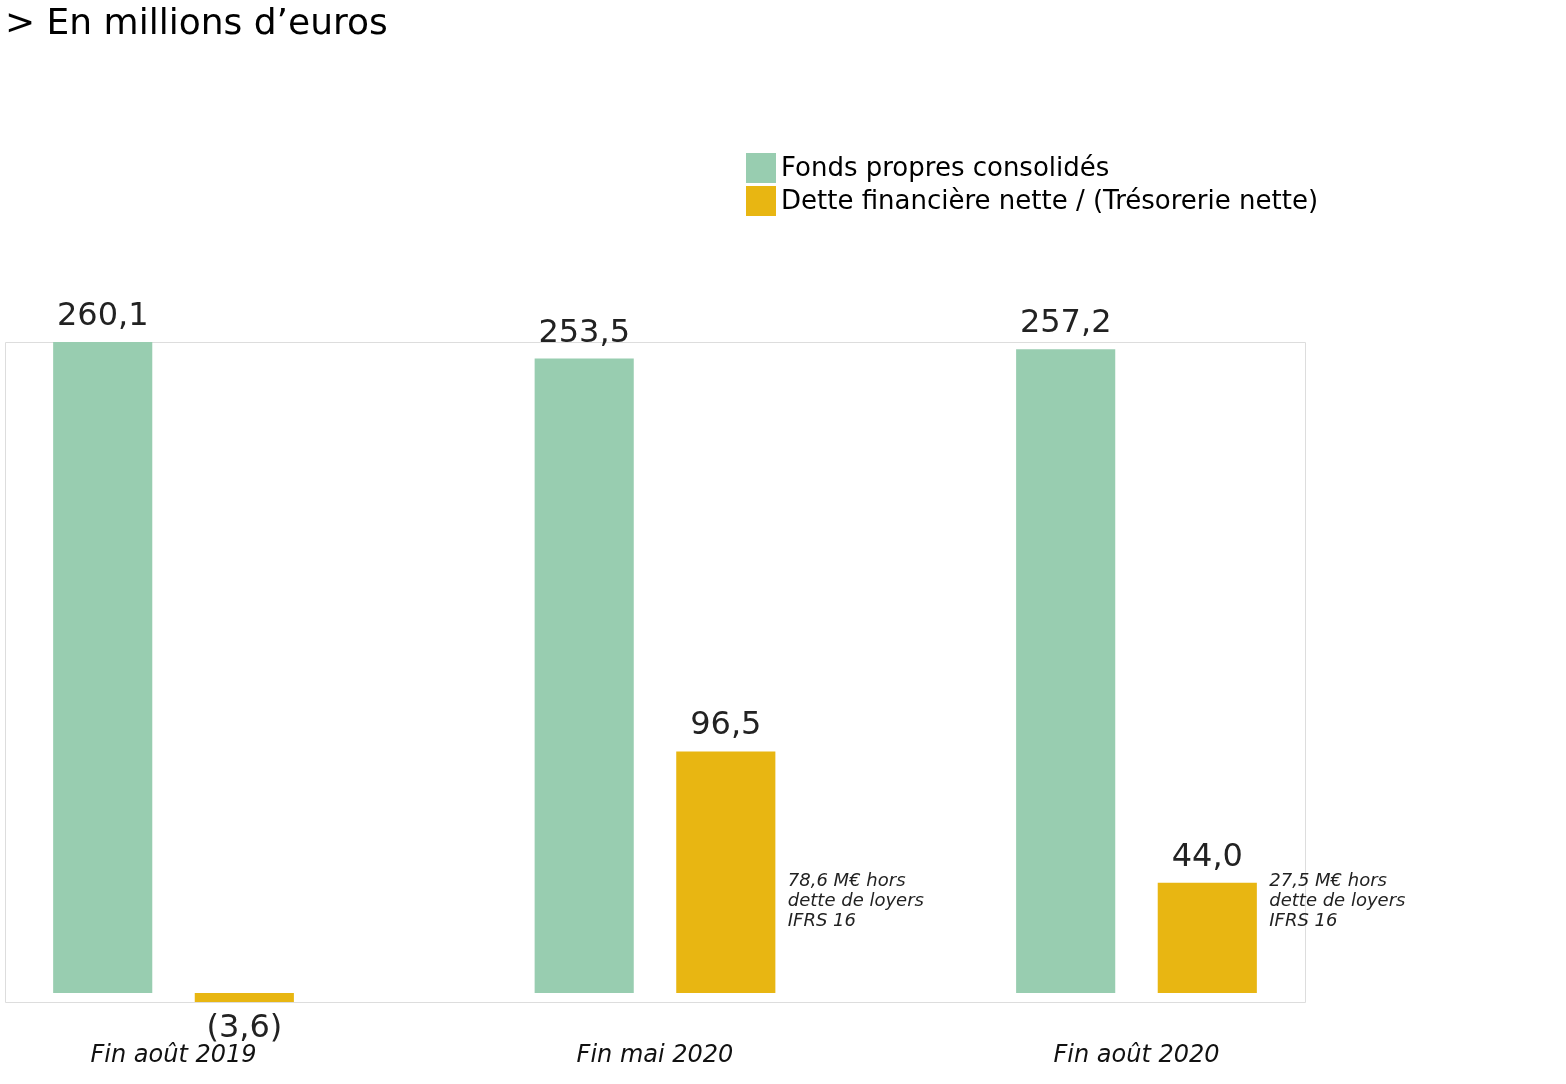 This screenshot has height=1084, width=1566. What do you see at coordinates (584, 330) in the screenshot?
I see `data-label: 253,5` at bounding box center [584, 330].